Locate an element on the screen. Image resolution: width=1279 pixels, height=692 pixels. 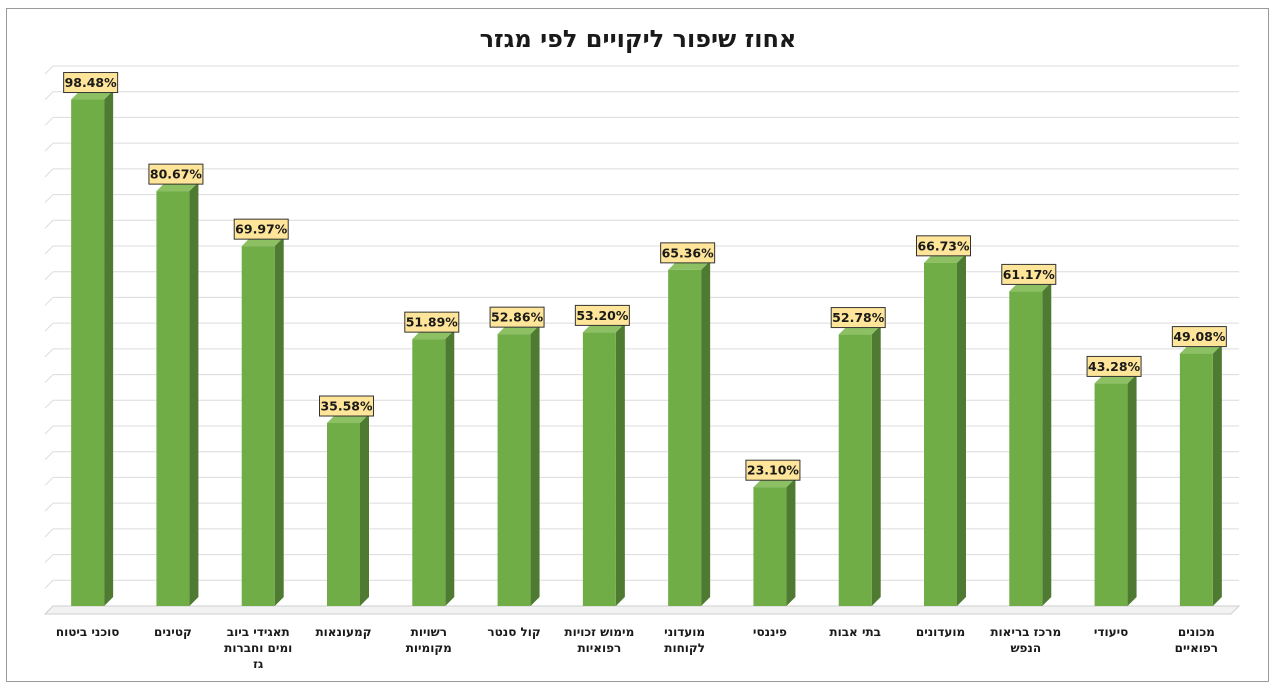
data-label: 69.97% is located at coordinates (261, 229).